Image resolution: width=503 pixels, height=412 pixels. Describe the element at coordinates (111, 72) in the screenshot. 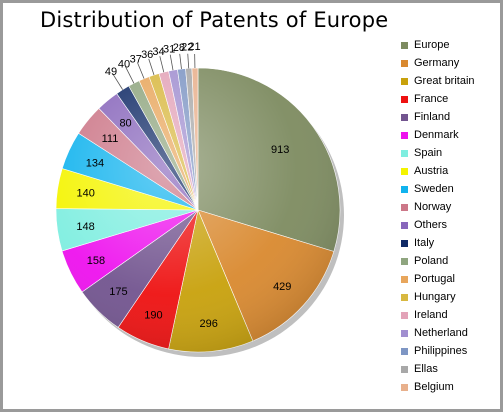

I see `data-label-italy: 49` at that location.